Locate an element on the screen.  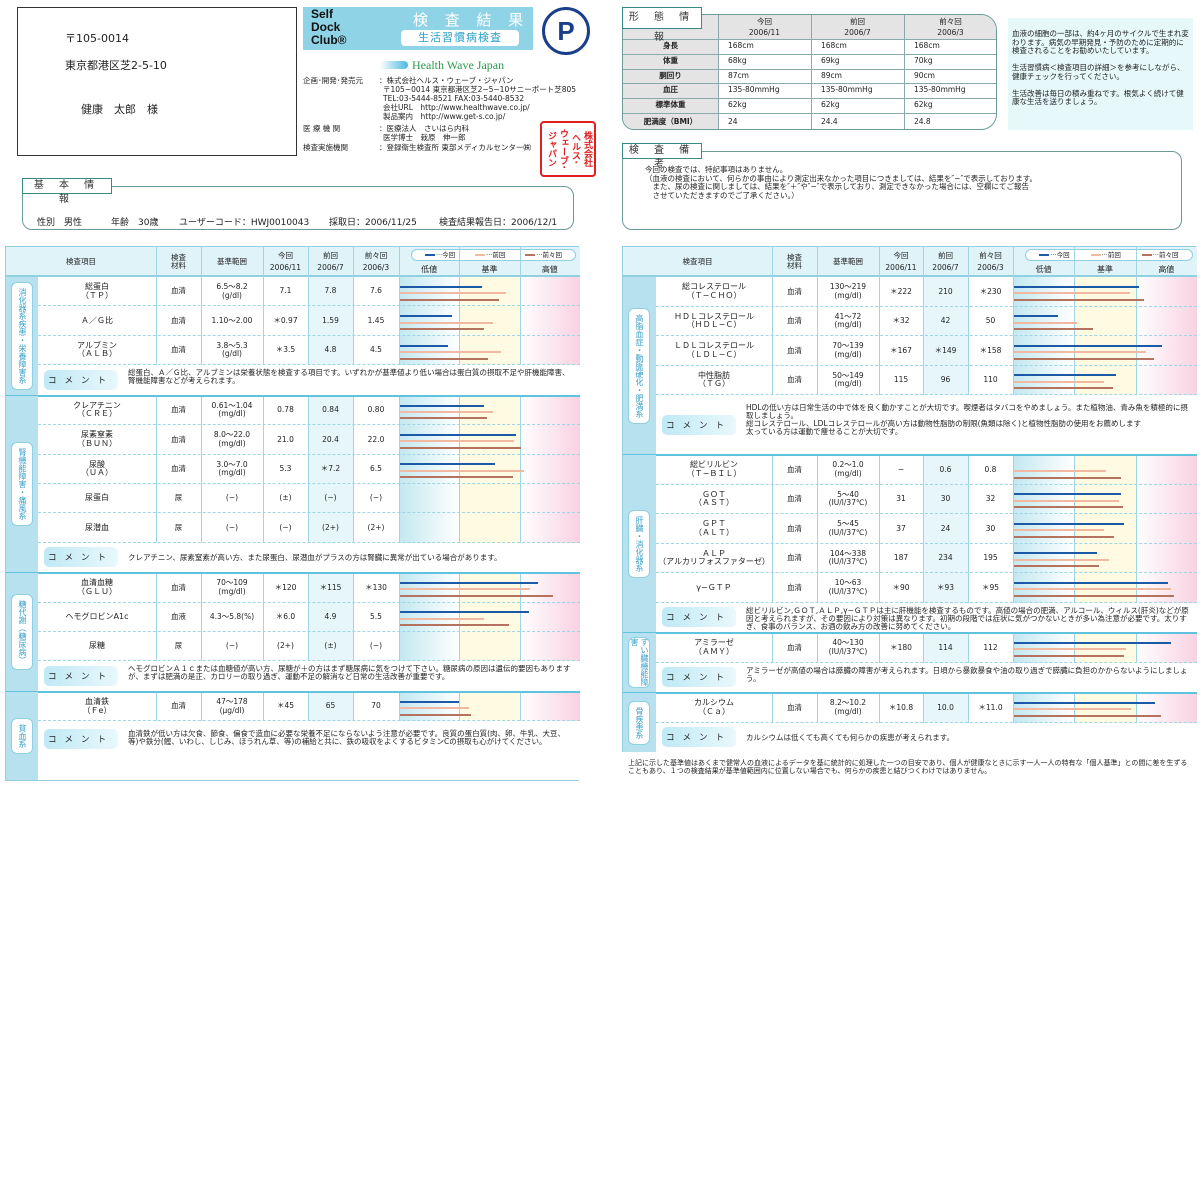
value-prev2: 110 is located at coordinates (990, 379).